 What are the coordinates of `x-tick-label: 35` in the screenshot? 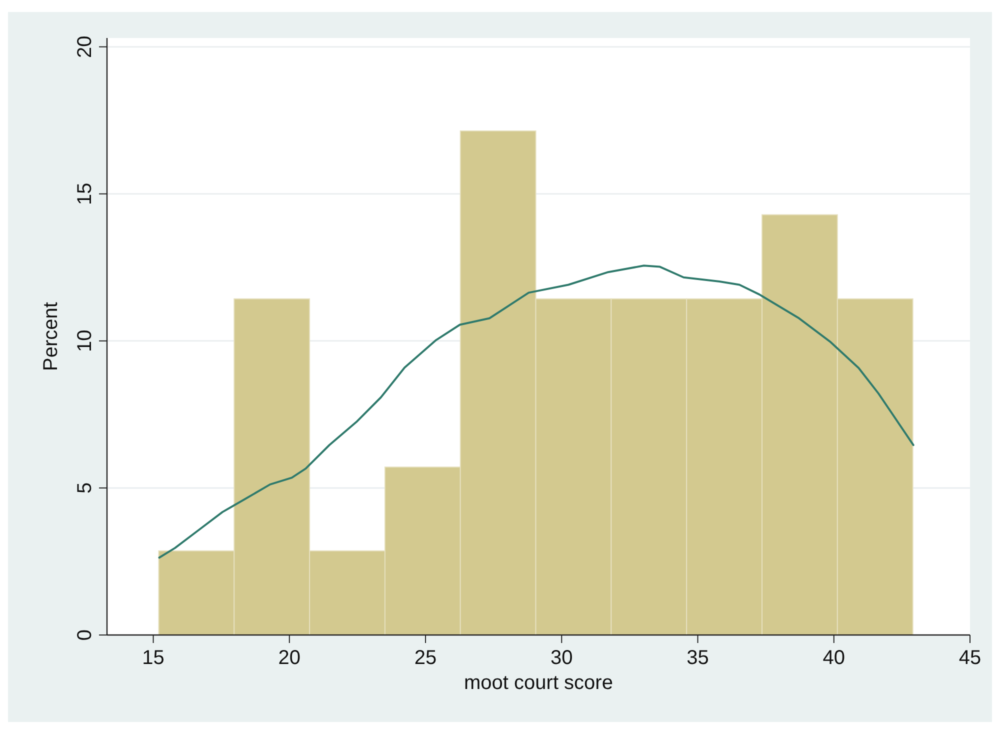 It's located at (697, 658).